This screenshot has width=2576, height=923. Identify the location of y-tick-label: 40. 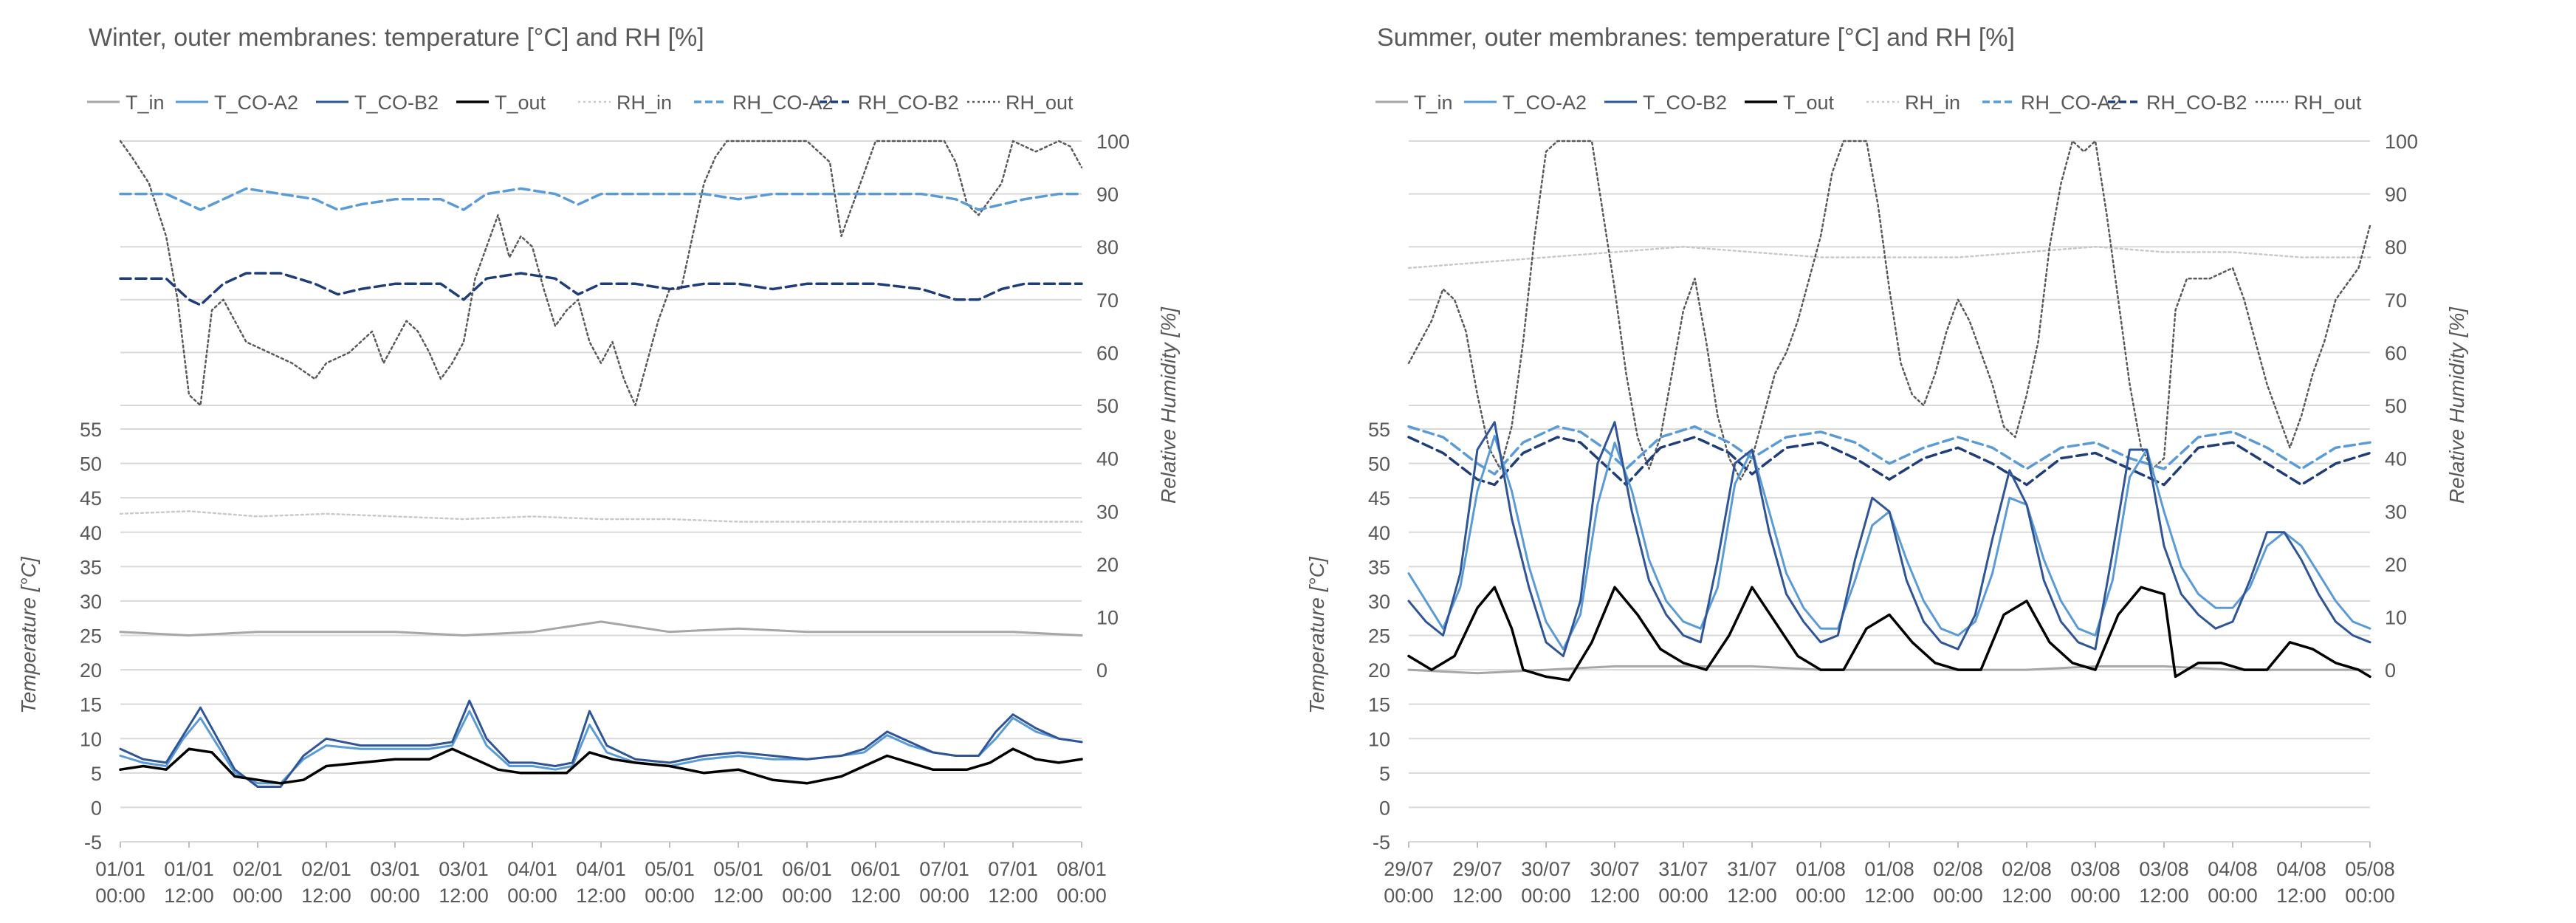
(91, 533).